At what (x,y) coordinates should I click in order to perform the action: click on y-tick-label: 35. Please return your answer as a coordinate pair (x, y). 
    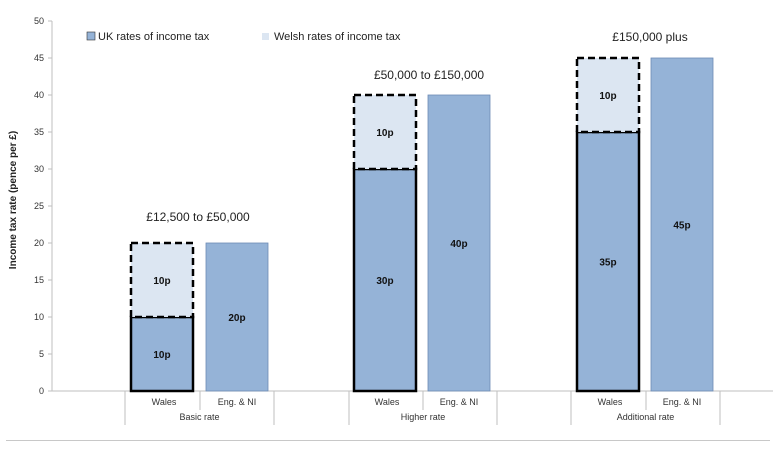
    Looking at the image, I should click on (39, 132).